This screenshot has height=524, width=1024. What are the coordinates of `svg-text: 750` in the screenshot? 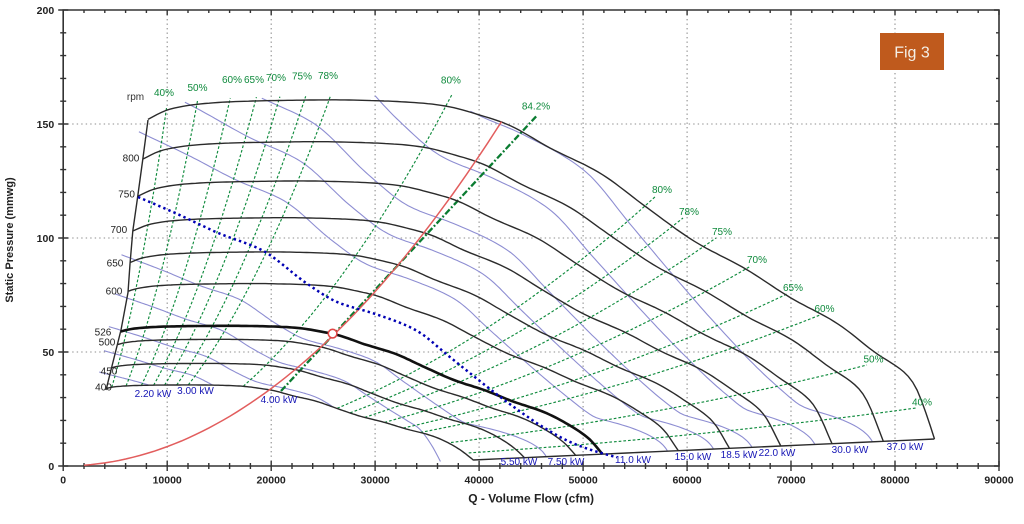 It's located at (126, 195).